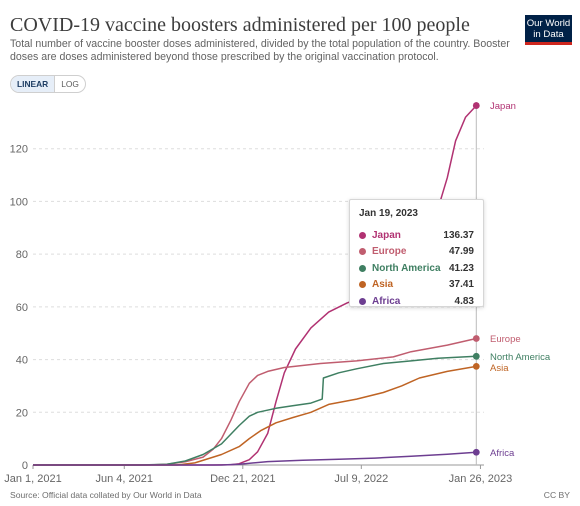 Image resolution: width=580 pixels, height=506 pixels. Describe the element at coordinates (481, 479) in the screenshot. I see `x-tick-label: Jan 26, 2023` at that location.